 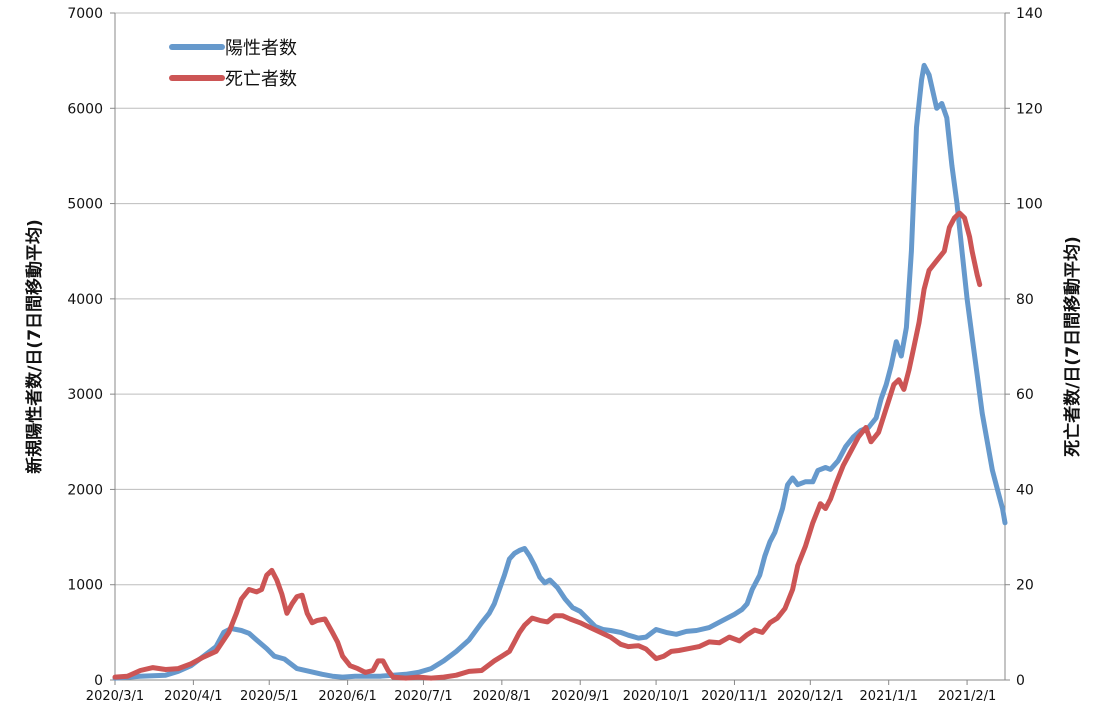 I want to click on y-right-tick-label: 60, so click(x=1025, y=395).